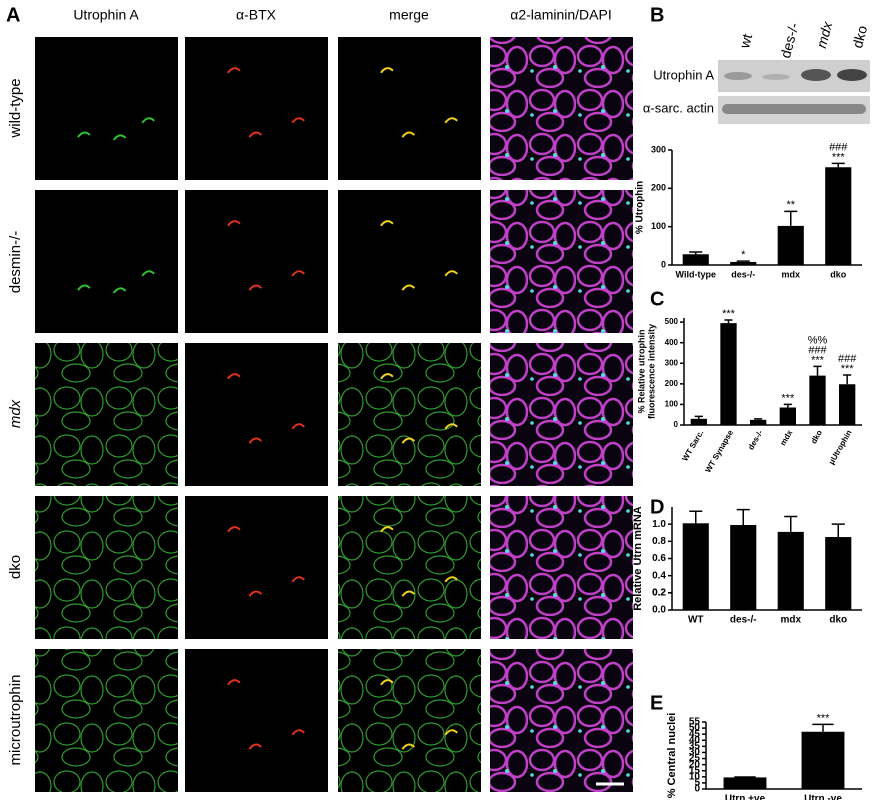  What do you see at coordinates (745, 41) in the screenshot?
I see `lane-label: wt` at bounding box center [745, 41].